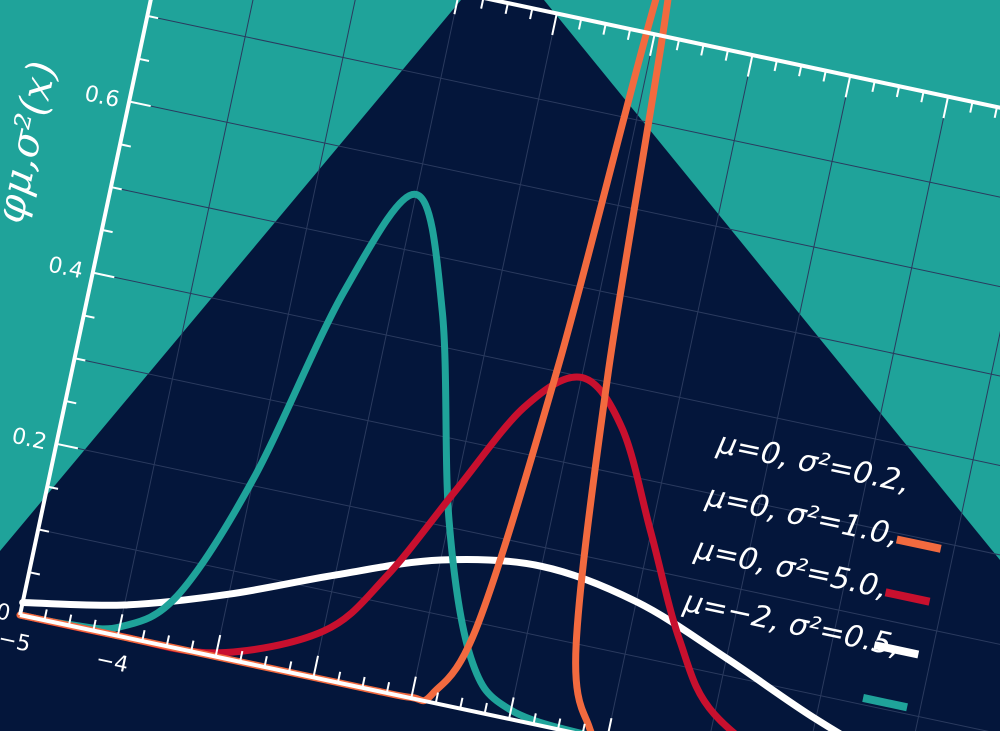 The width and height of the screenshot is (1000, 731). What do you see at coordinates (101, 97) in the screenshot?
I see `y-tick-label: 0.6` at bounding box center [101, 97].